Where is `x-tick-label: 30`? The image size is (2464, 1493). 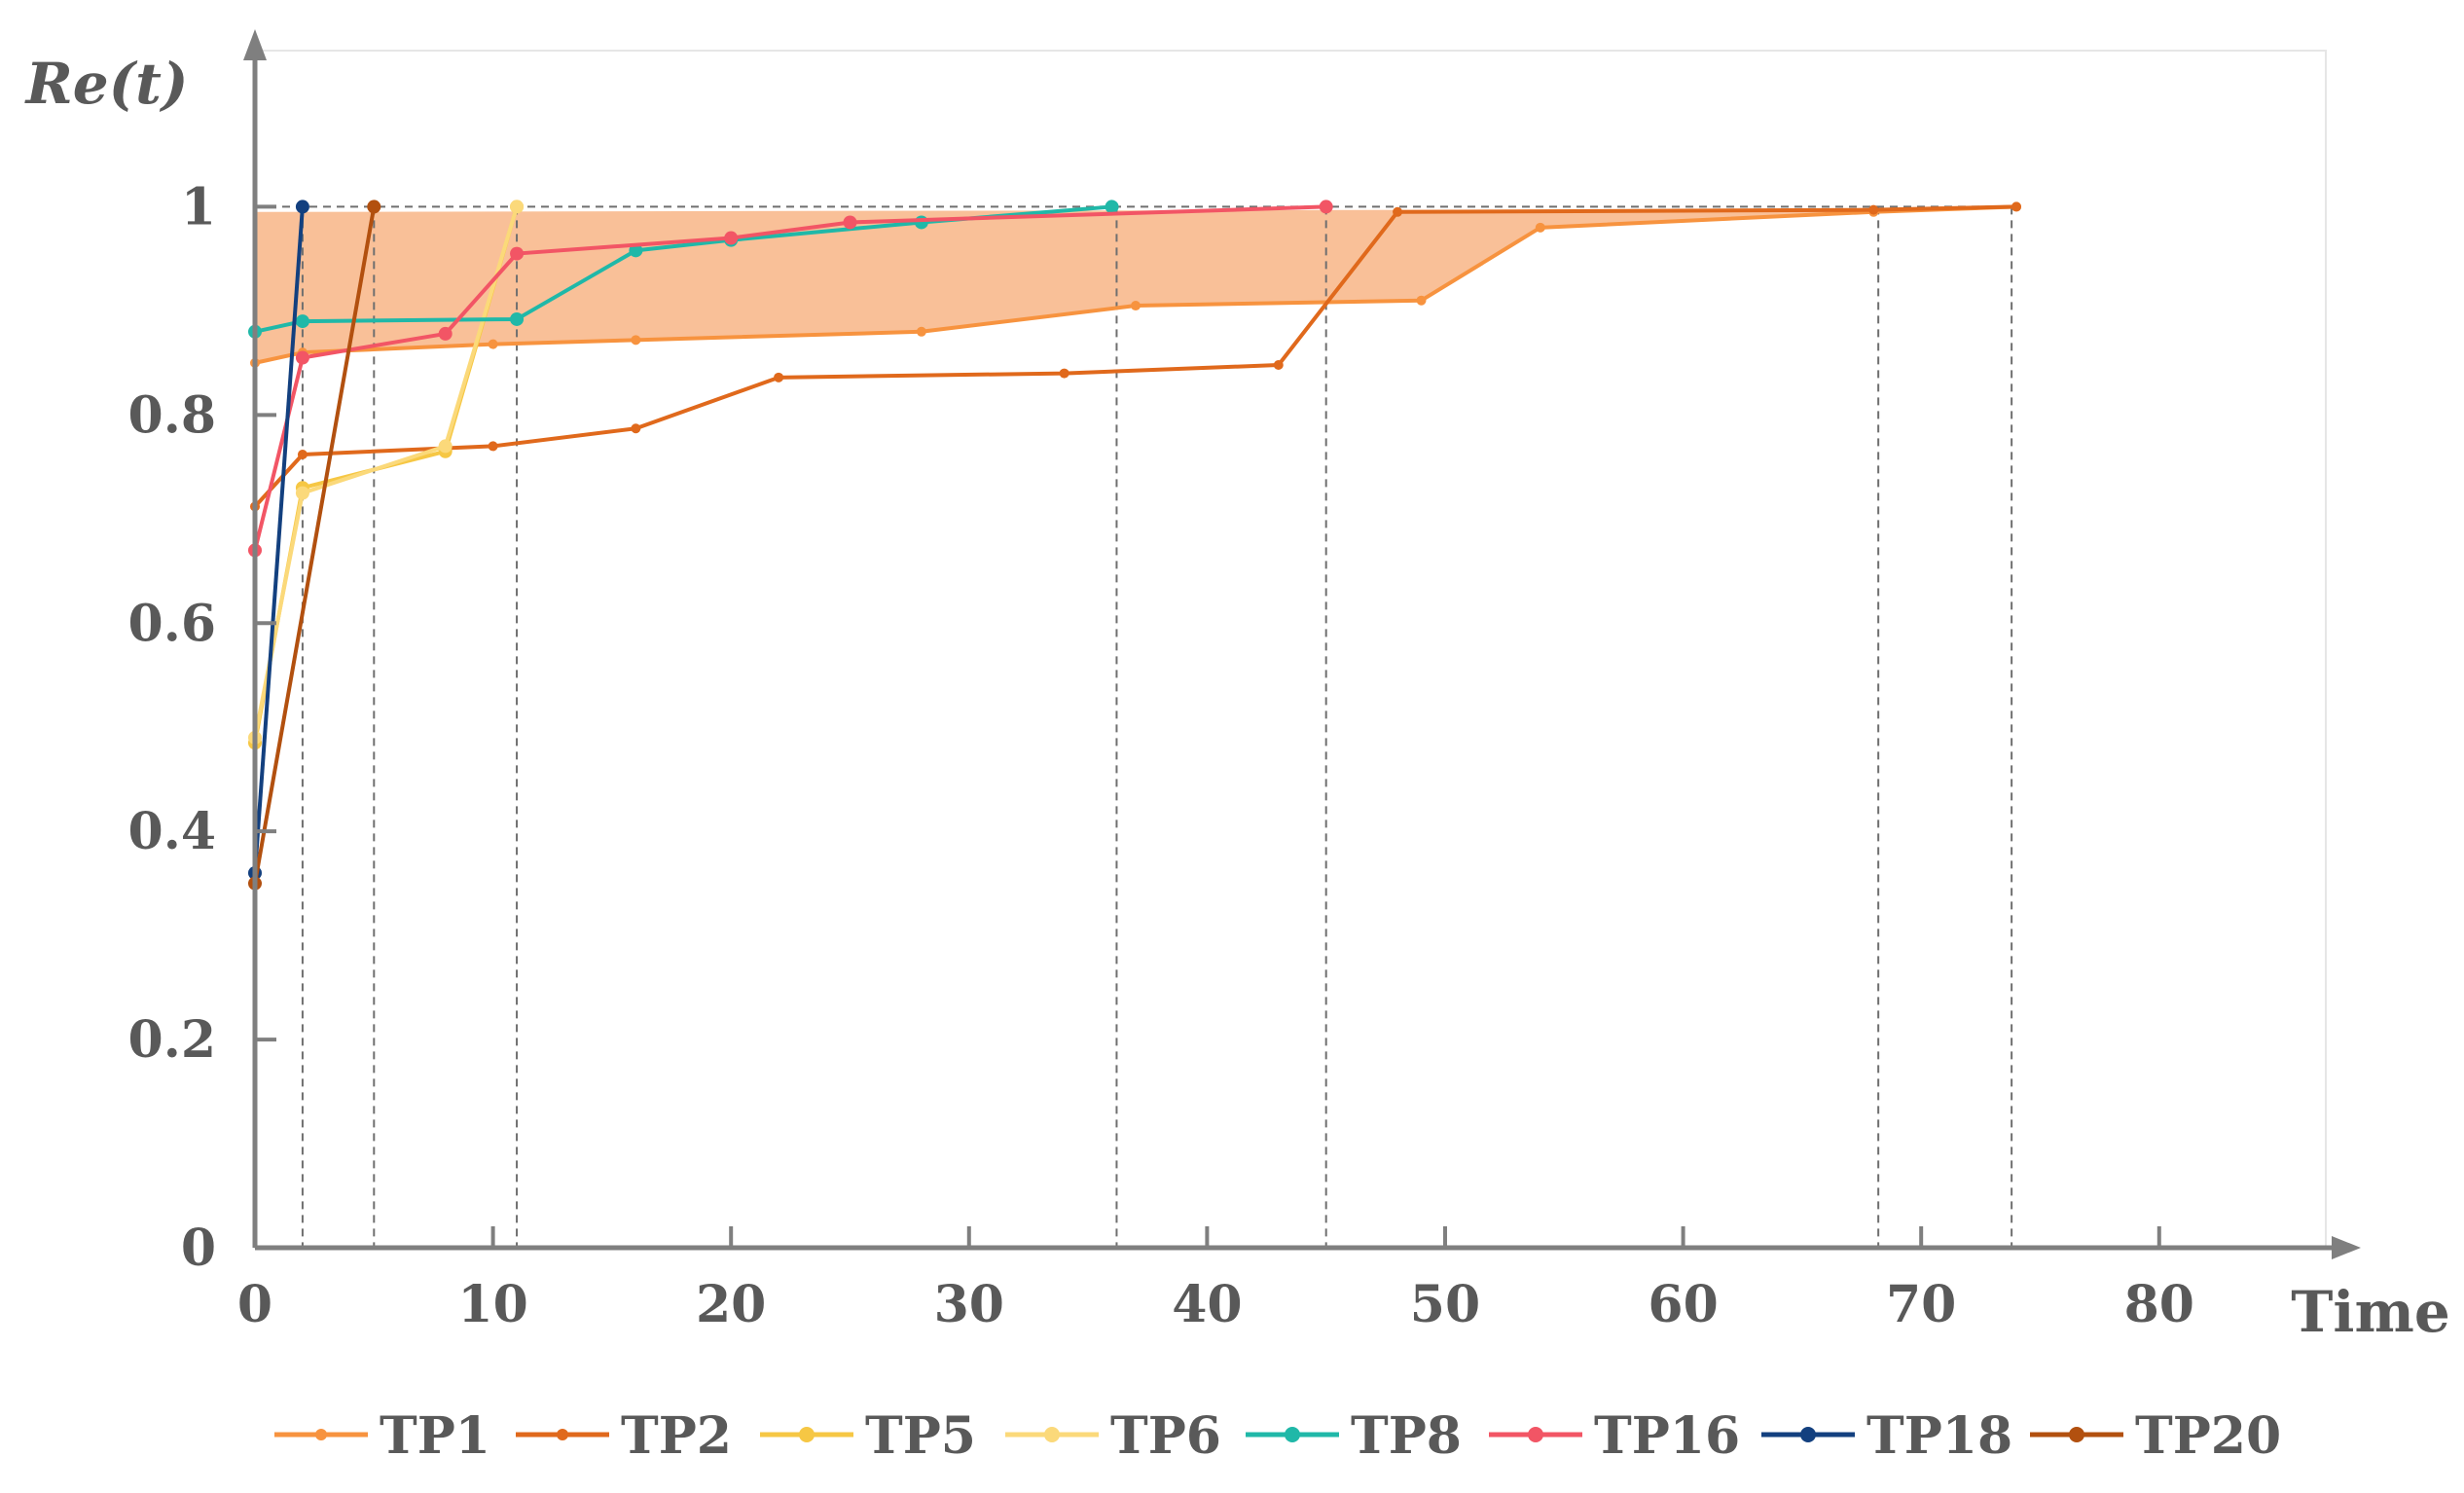 x-tick-label: 30 is located at coordinates (969, 1304).